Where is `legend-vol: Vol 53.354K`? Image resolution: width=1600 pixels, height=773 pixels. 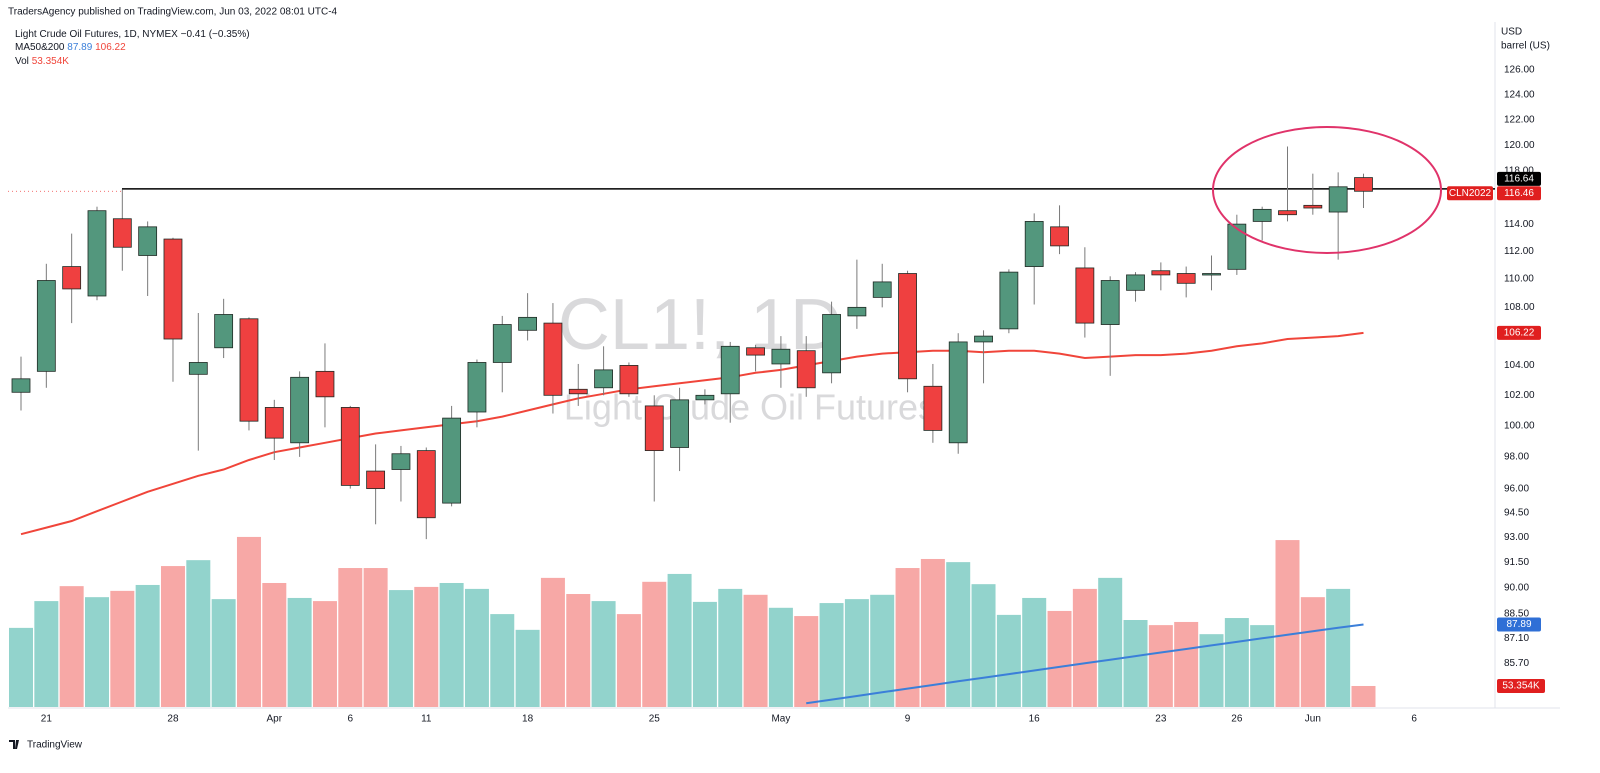
legend-vol: Vol 53.354K is located at coordinates (42, 61).